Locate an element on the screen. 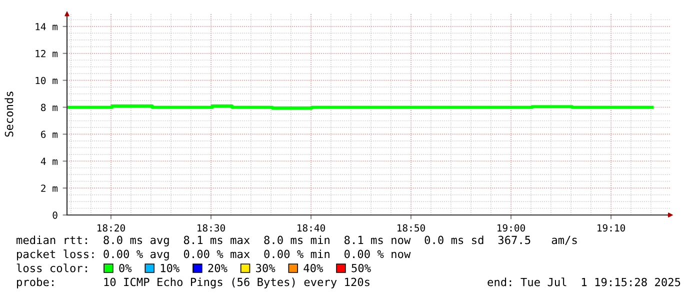 The width and height of the screenshot is (697, 297). text: probe: 10 ICMP Echo Pings (56 Bytes) every 120s is located at coordinates (193, 283).